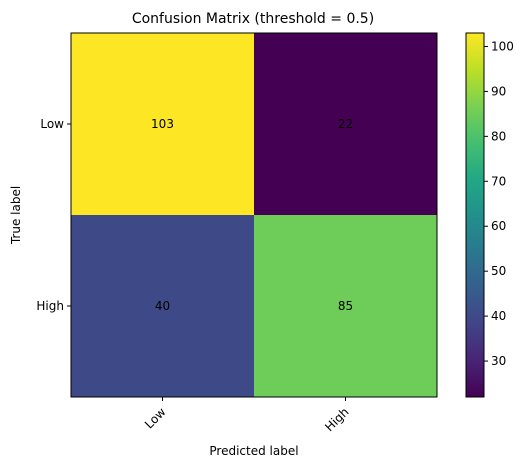  What do you see at coordinates (498, 136) in the screenshot?
I see `colorbar-tick-label: 80` at bounding box center [498, 136].